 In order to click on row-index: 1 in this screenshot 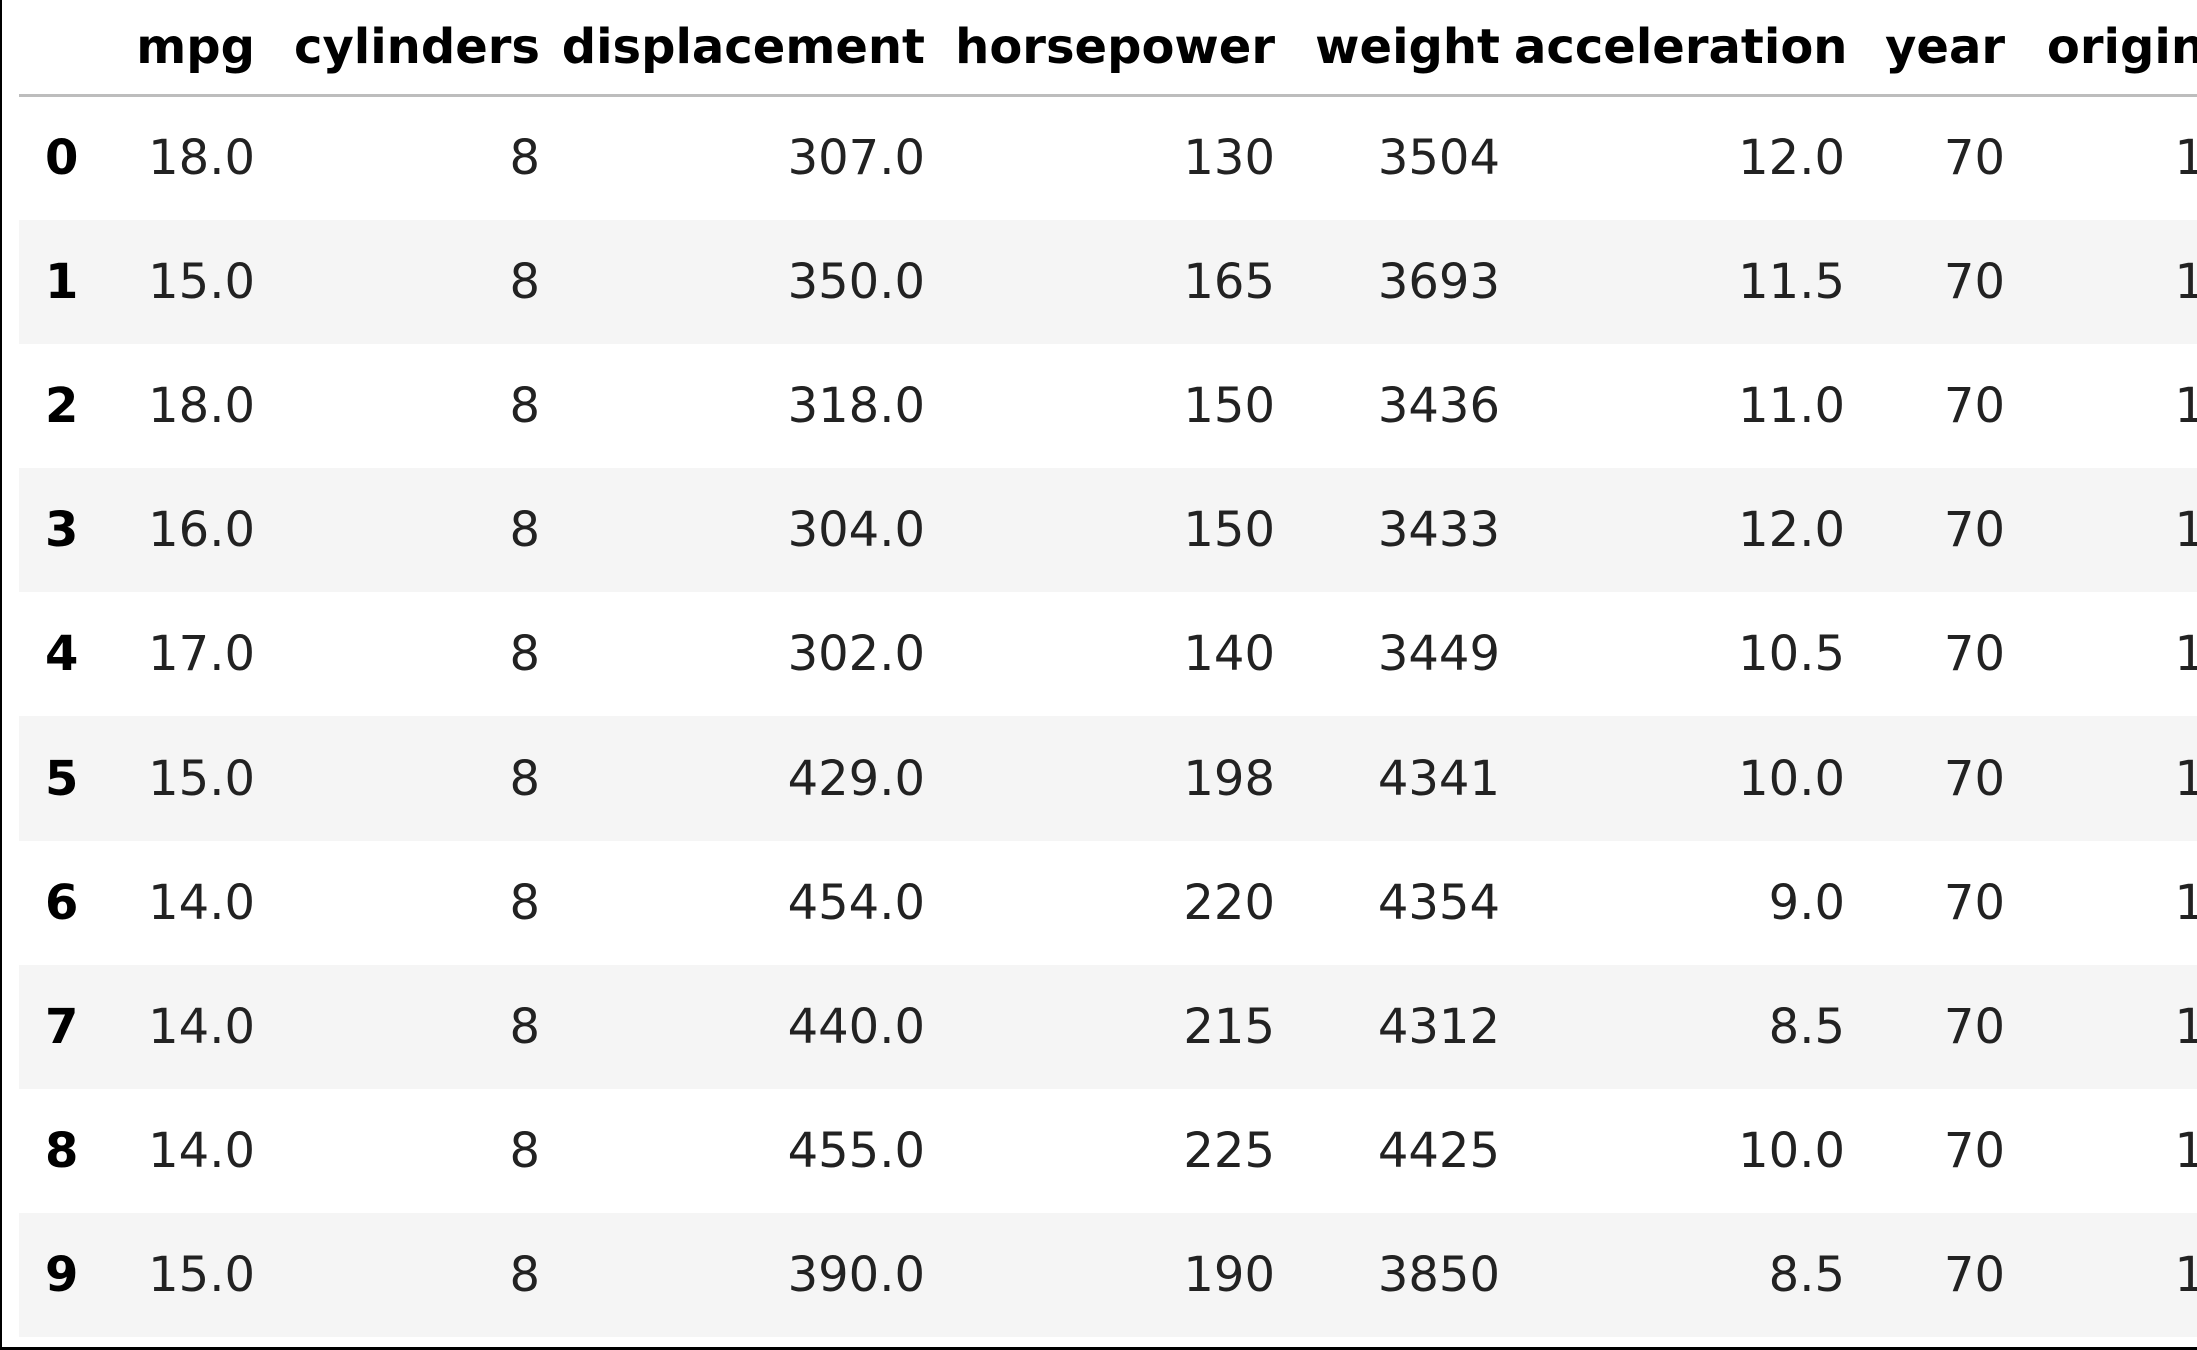, I will do `click(62, 281)`.